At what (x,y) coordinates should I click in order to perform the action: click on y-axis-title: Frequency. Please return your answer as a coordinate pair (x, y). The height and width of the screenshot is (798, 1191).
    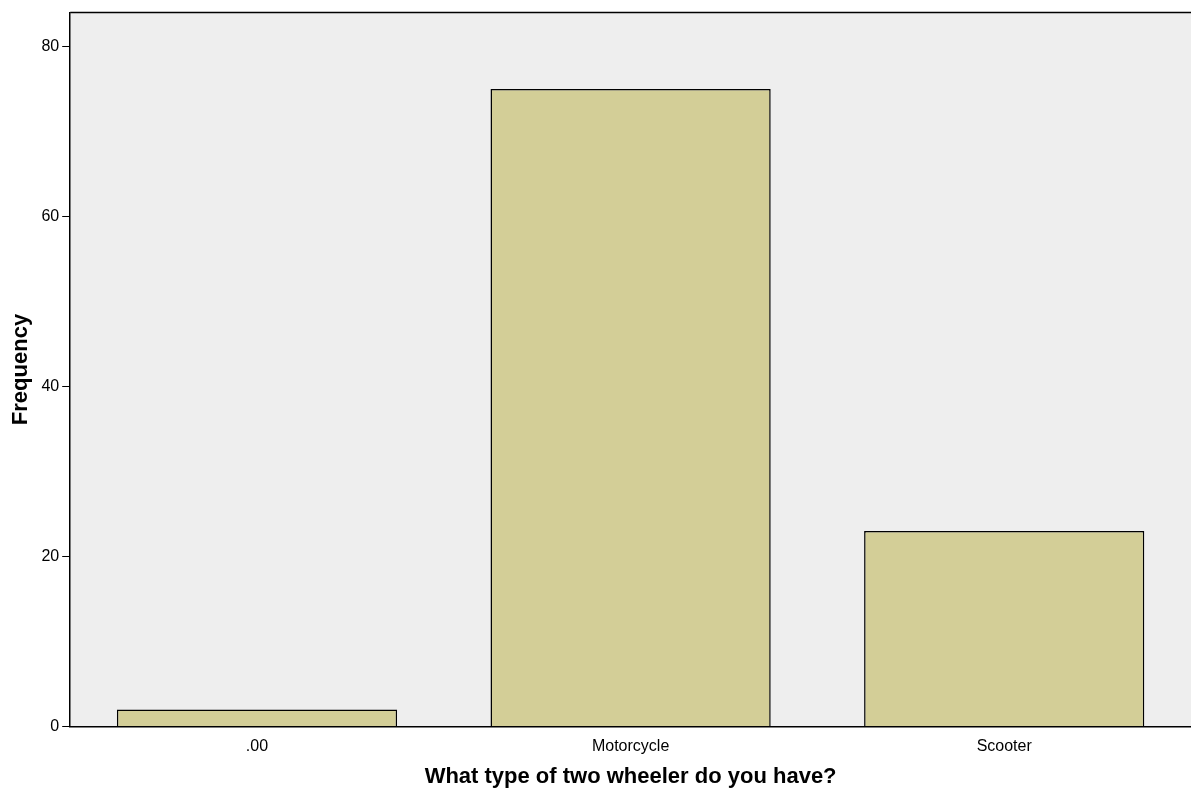
    Looking at the image, I should click on (20, 369).